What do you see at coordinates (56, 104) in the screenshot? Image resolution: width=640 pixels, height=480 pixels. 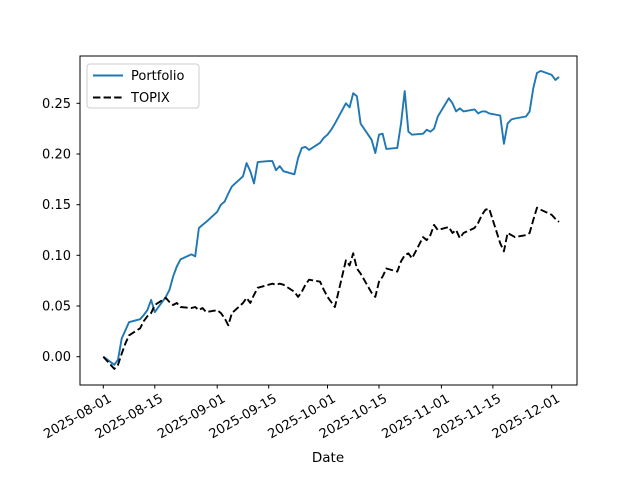 I see `y-tick-label: 0.25` at bounding box center [56, 104].